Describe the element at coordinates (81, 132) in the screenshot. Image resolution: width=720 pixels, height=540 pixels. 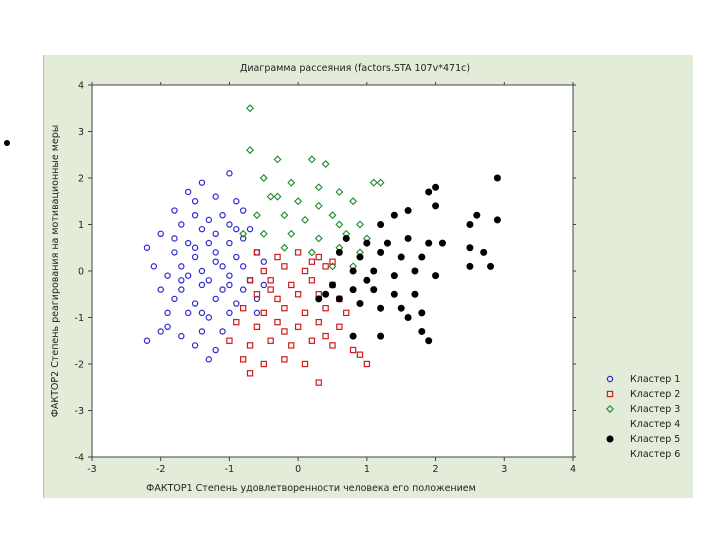
I see `y-tick-label: 3` at that location.